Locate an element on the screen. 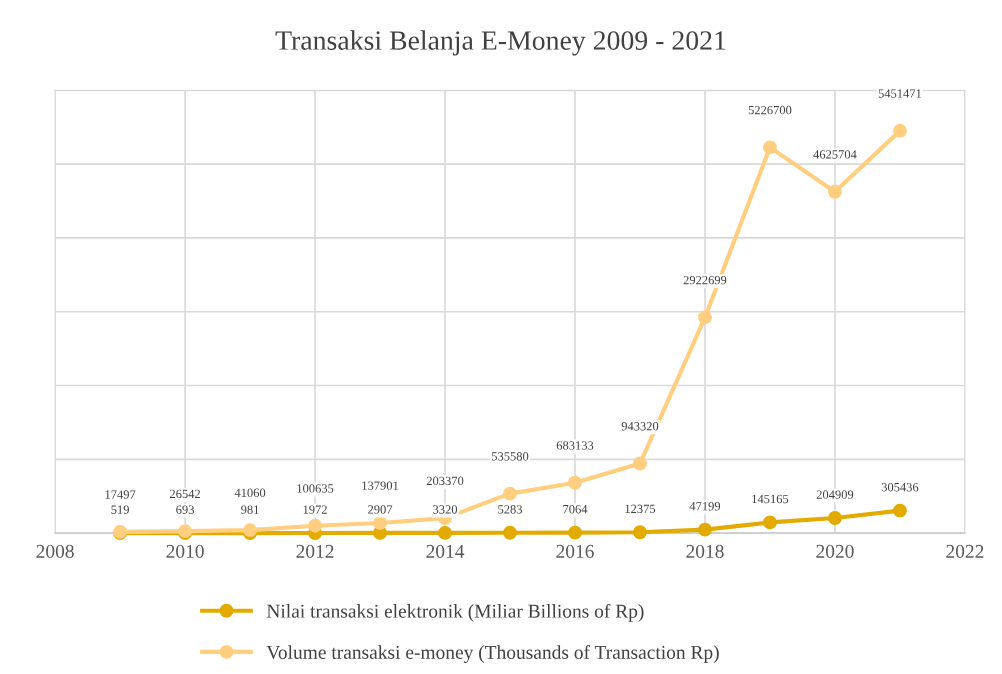 The image size is (1002, 674). data-label: 47199 is located at coordinates (705, 506).